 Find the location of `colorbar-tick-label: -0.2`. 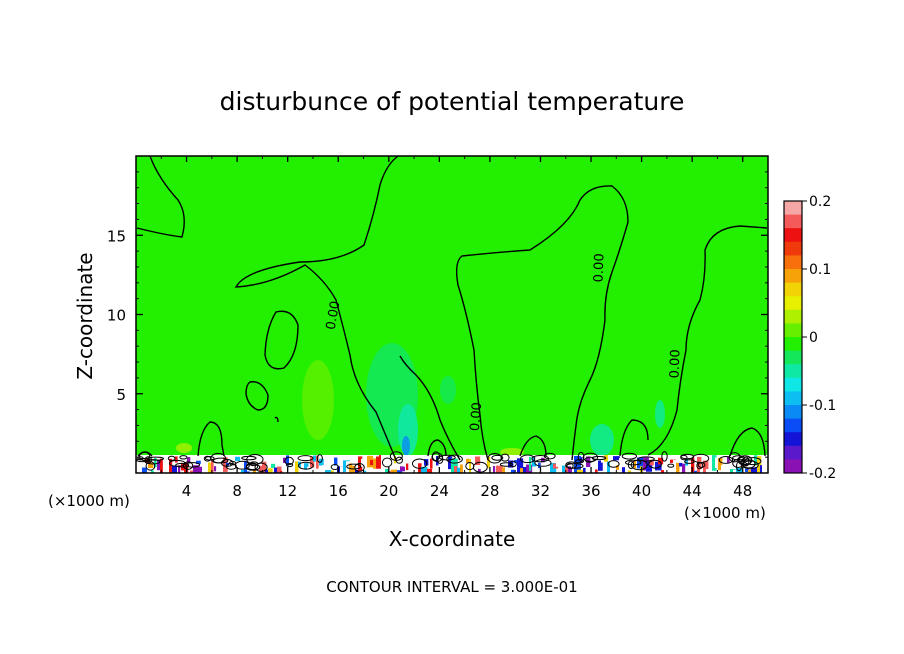

colorbar-tick-label: -0.2 is located at coordinates (822, 474).